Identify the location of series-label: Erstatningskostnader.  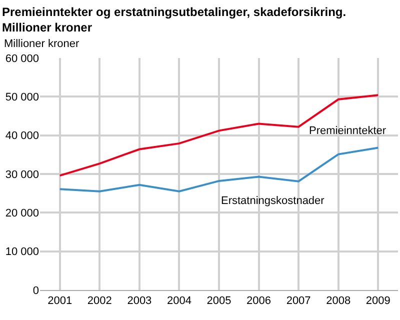
(273, 201).